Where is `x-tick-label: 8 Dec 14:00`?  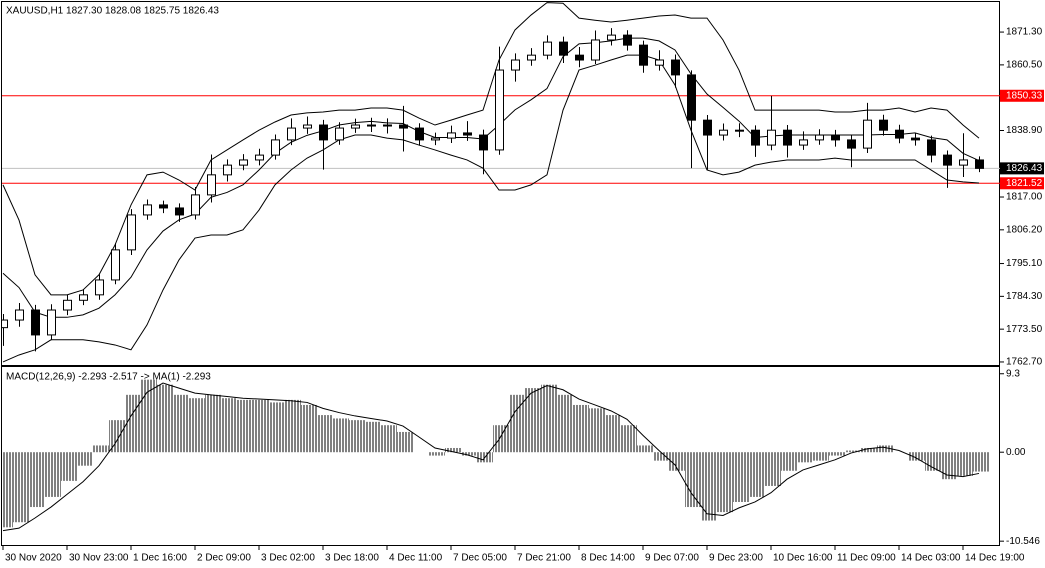
x-tick-label: 8 Dec 14:00 is located at coordinates (608, 558).